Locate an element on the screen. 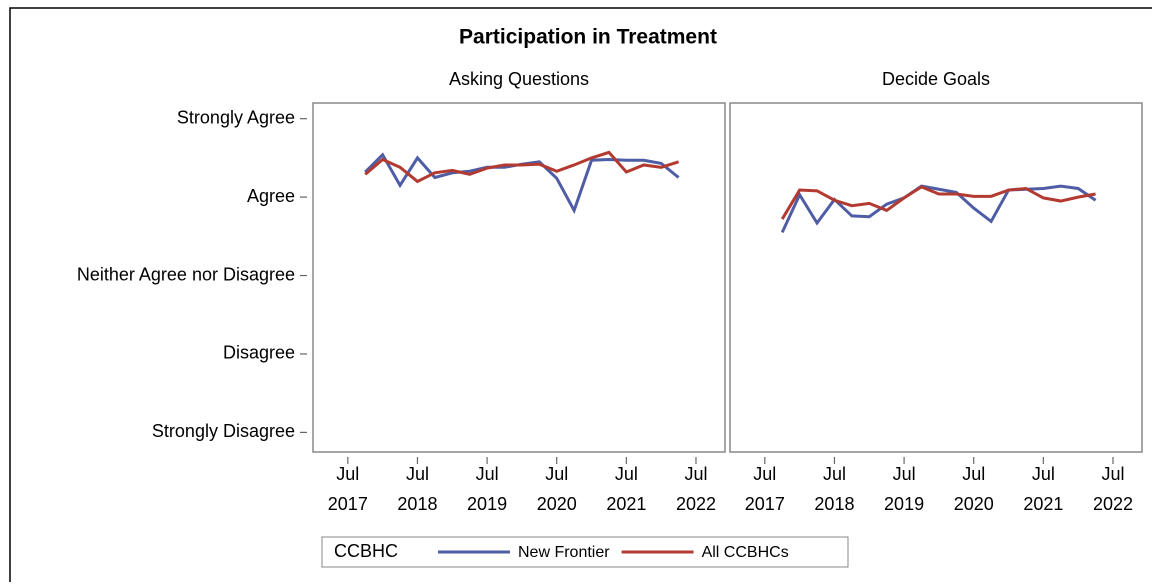 This screenshot has height=587, width=1152. legend-label: All CCBHCs is located at coordinates (745, 552).